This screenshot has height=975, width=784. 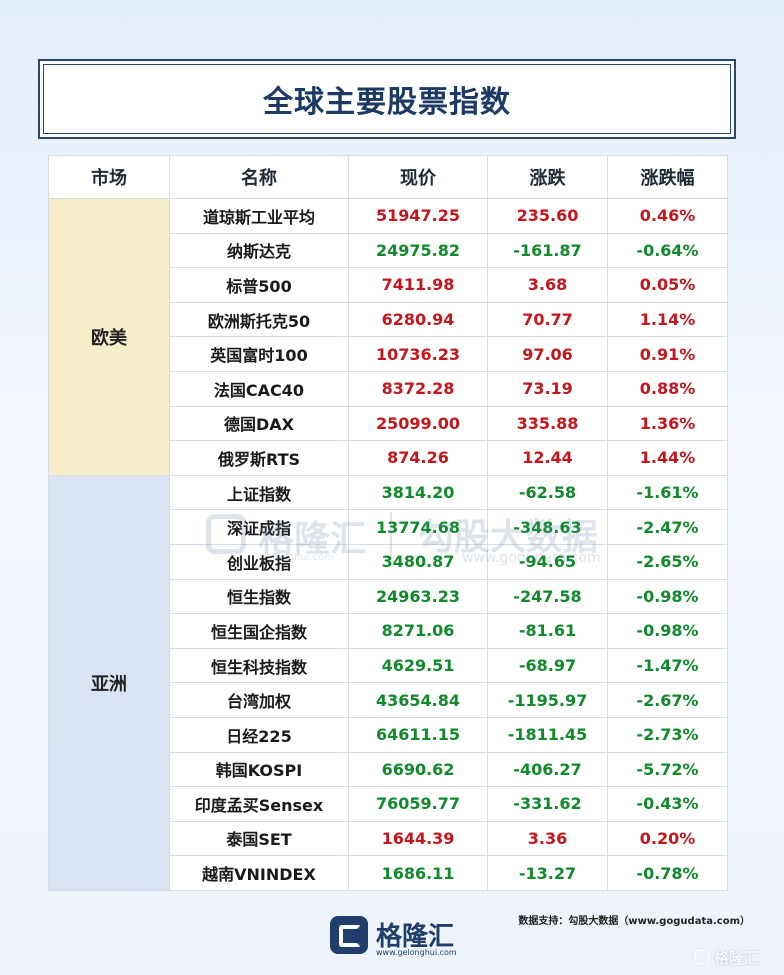 What do you see at coordinates (418, 561) in the screenshot?
I see `price-cell: 3480.87` at bounding box center [418, 561].